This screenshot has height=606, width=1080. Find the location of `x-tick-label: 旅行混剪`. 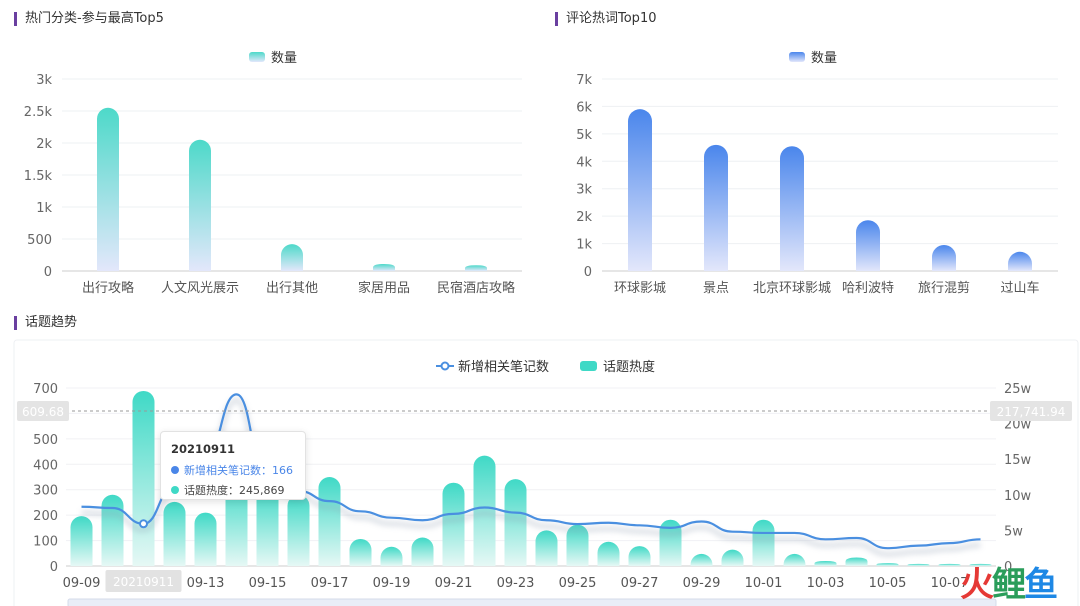

x-tick-label: 旅行混剪 is located at coordinates (944, 288).